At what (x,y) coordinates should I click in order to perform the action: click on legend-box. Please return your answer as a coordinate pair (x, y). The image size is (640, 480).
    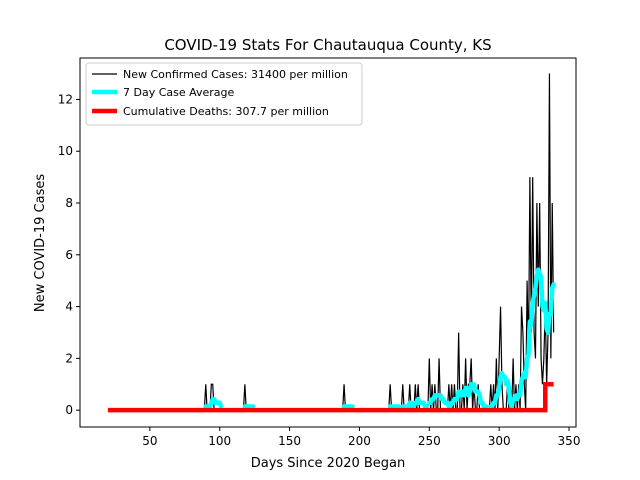
    Looking at the image, I should click on (224, 94).